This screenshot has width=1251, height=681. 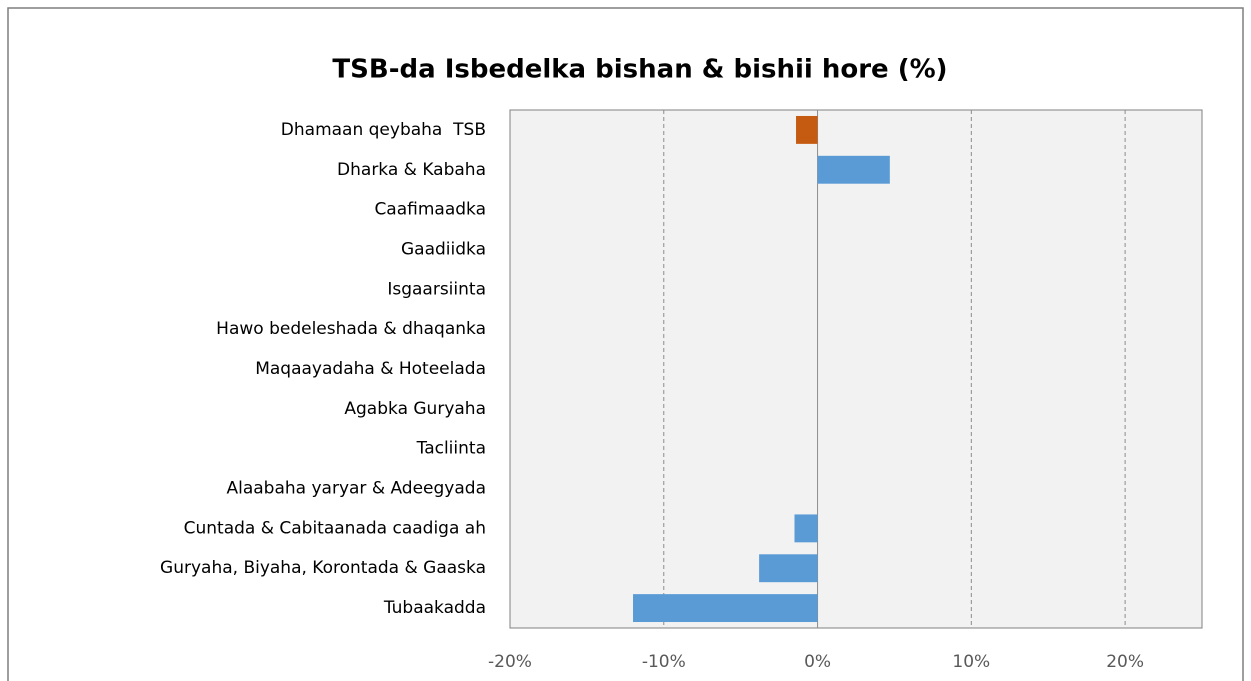 I want to click on x-tick-label: -10%, so click(x=664, y=662).